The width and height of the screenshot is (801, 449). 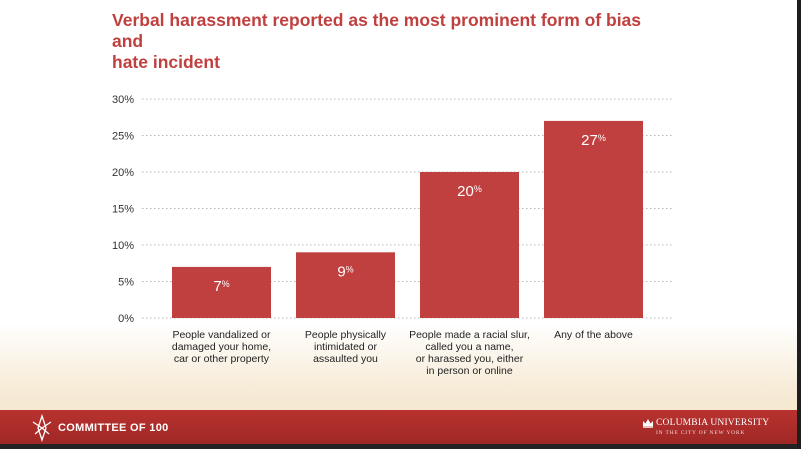 I want to click on data-label: 9%, so click(x=345, y=271).